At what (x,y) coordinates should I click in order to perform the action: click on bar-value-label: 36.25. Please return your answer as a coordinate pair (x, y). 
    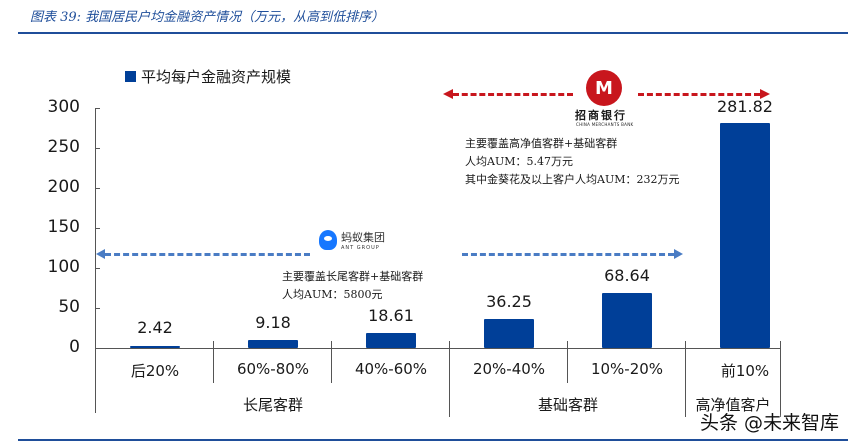
    Looking at the image, I should click on (509, 301).